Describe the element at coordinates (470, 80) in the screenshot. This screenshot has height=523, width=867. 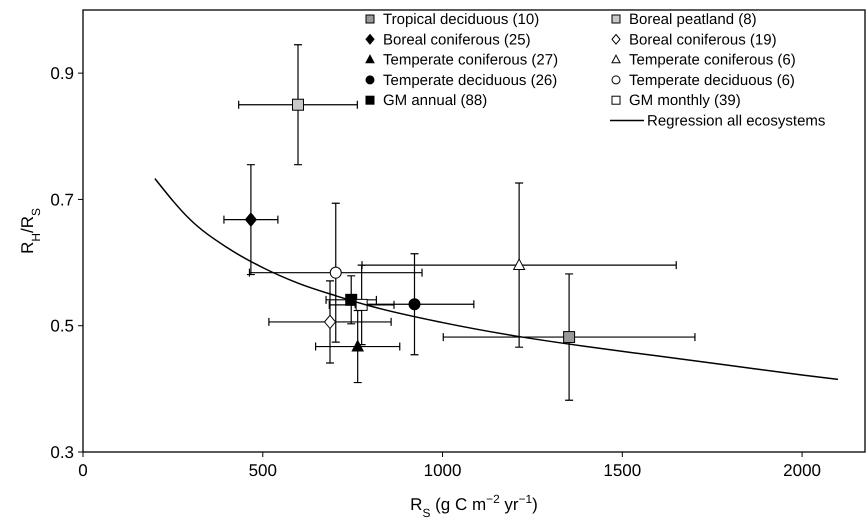
I see `legend-label: Temperate deciduous (26)` at that location.